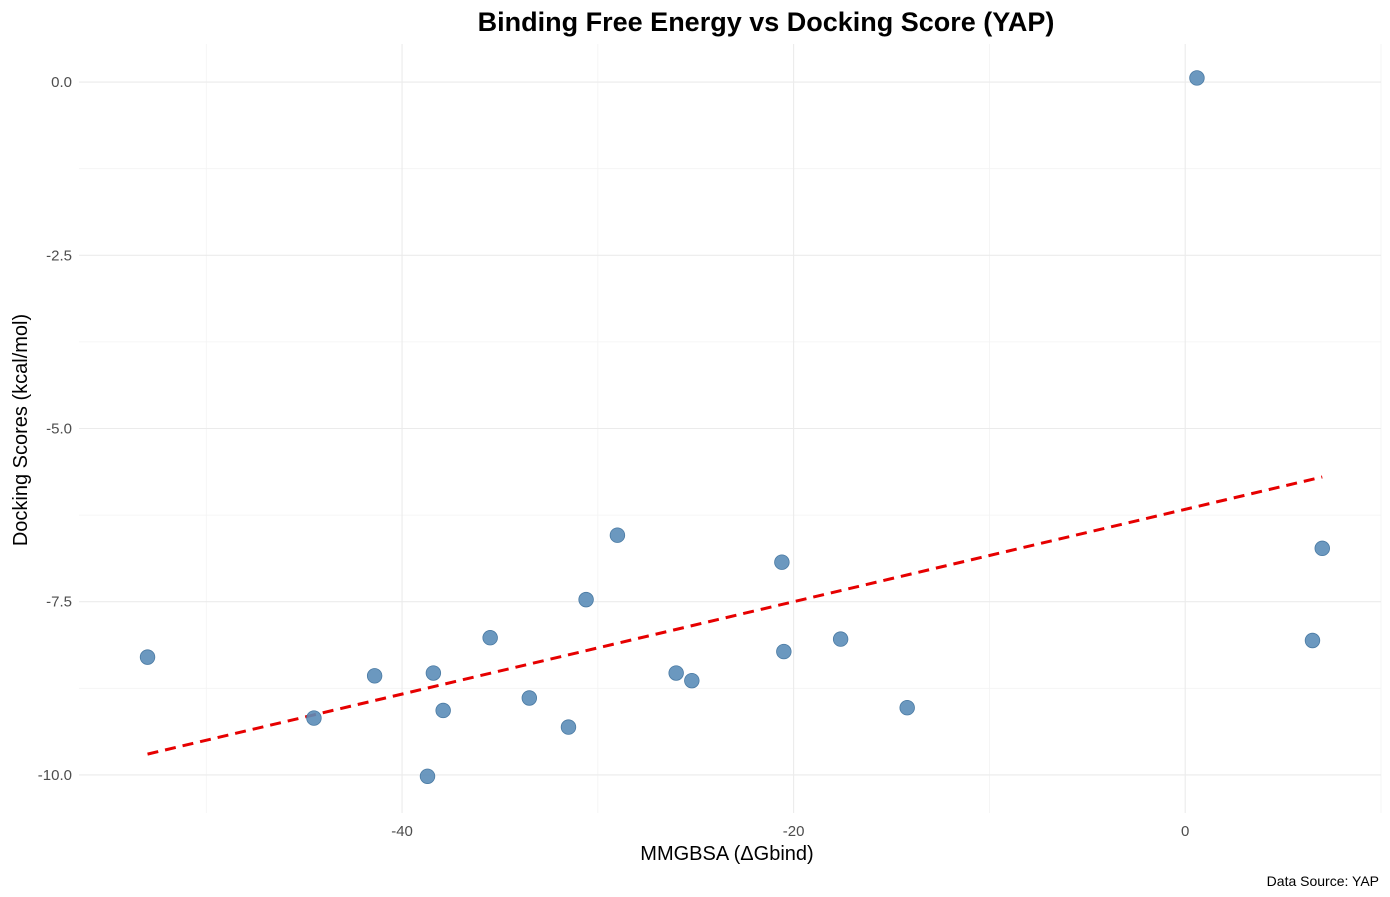  I want to click on y-tick-label: -10.0, so click(55, 775).